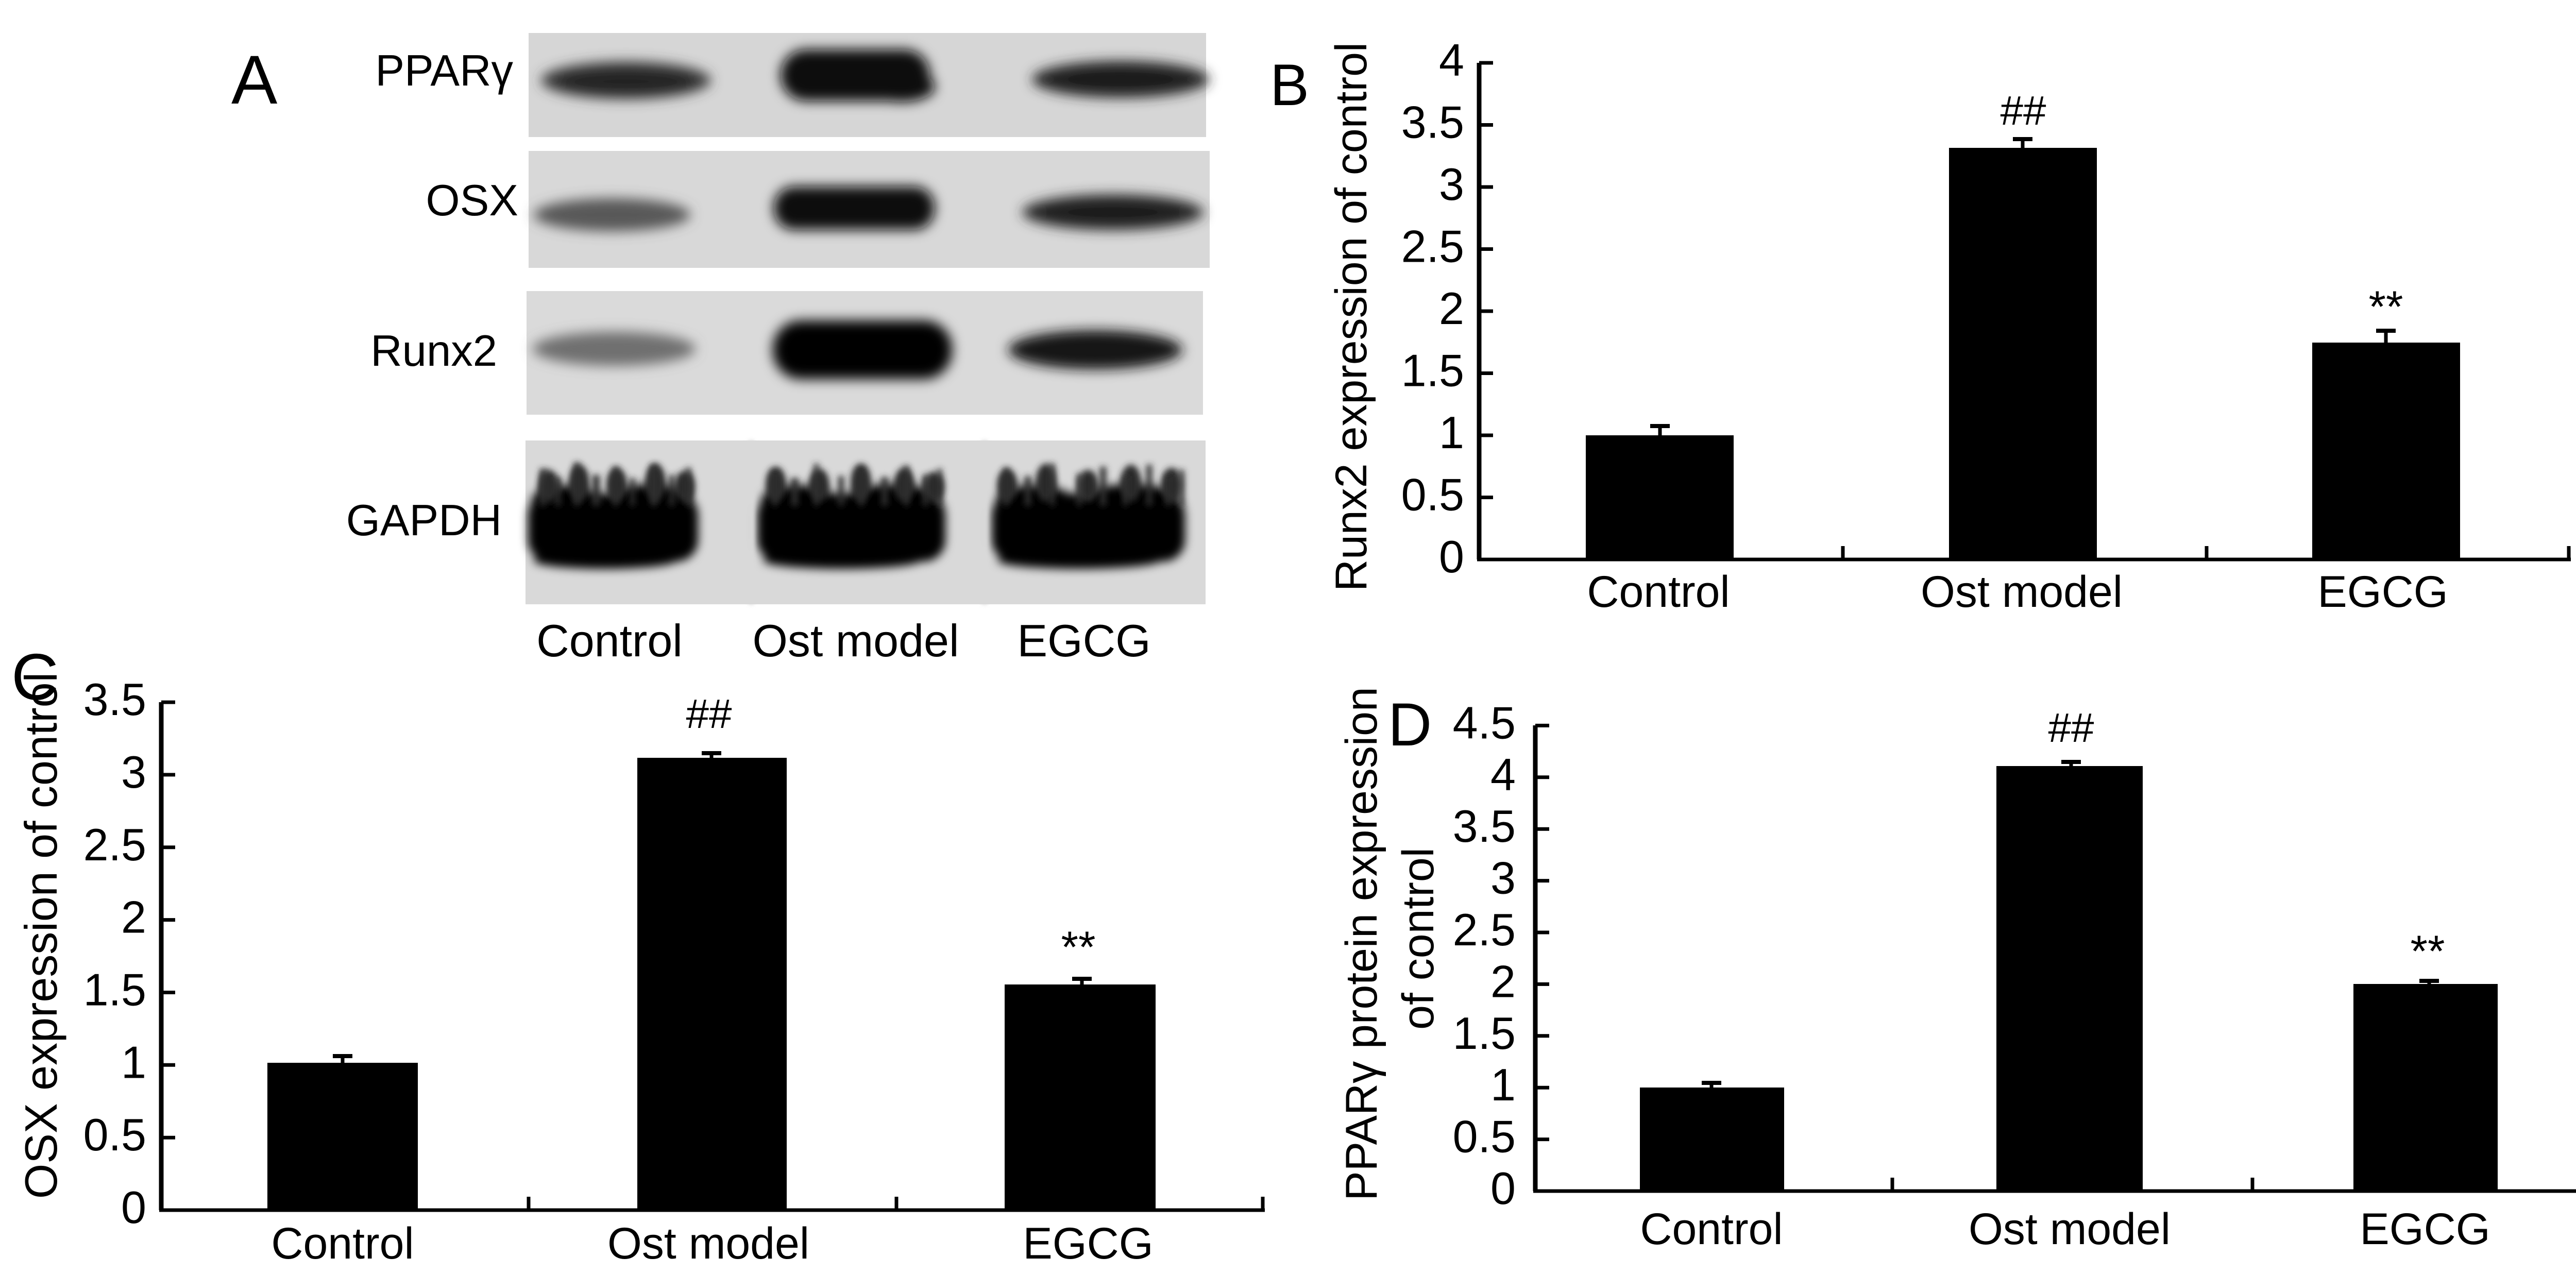 This screenshot has width=2576, height=1274. Describe the element at coordinates (472, 200) in the screenshot. I see `svg-text: OSX` at that location.